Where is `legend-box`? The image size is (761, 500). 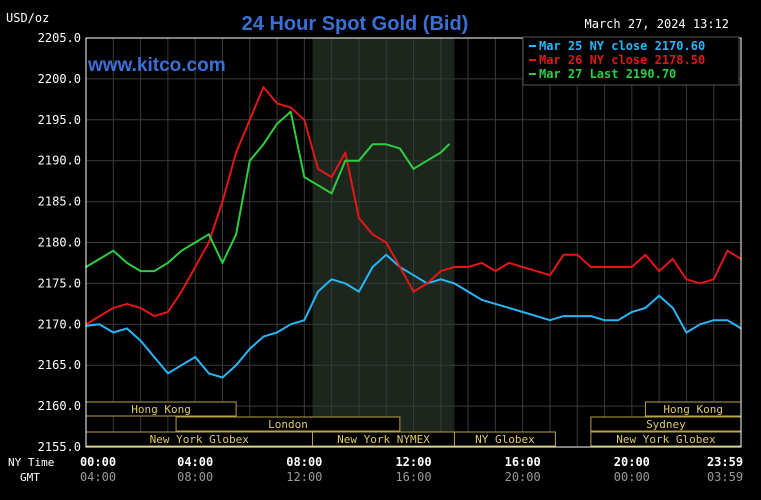 legend-box is located at coordinates (631, 61).